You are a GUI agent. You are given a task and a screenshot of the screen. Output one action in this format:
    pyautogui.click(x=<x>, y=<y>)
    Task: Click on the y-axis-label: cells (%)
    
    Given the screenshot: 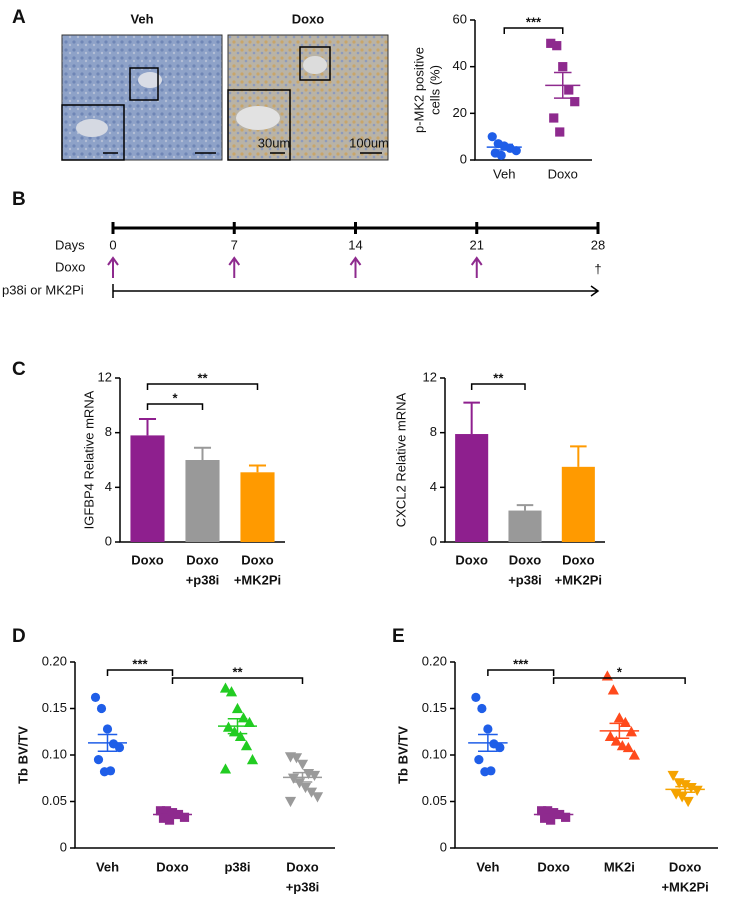 What is the action you would take?
    pyautogui.click(x=434, y=90)
    